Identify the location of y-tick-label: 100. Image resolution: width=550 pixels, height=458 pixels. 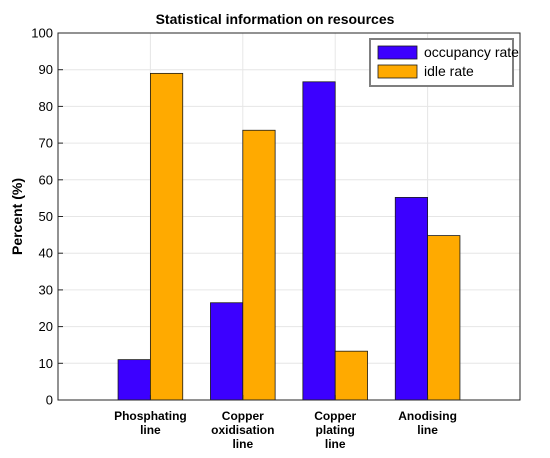
(42, 33).